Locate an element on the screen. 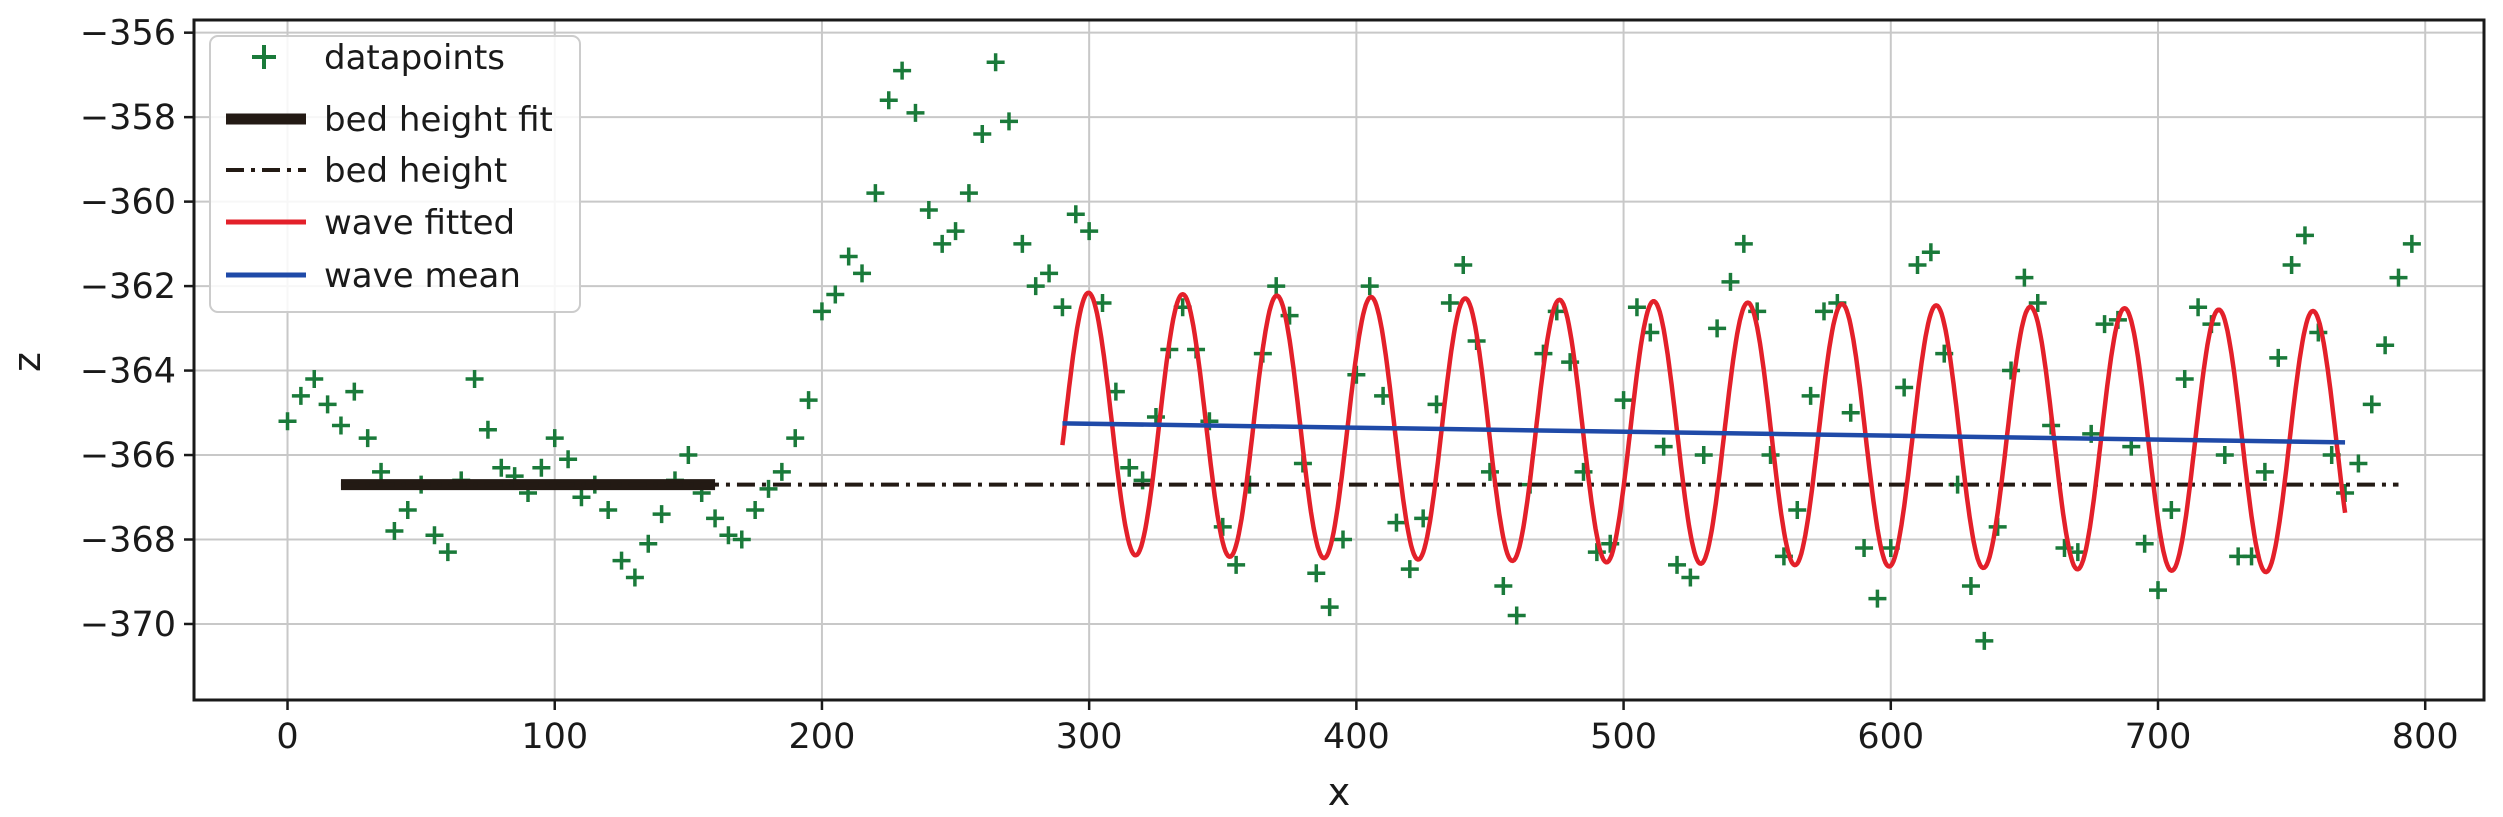 The image size is (2503, 817). x-tick-label-600: 600 is located at coordinates (1890, 737).